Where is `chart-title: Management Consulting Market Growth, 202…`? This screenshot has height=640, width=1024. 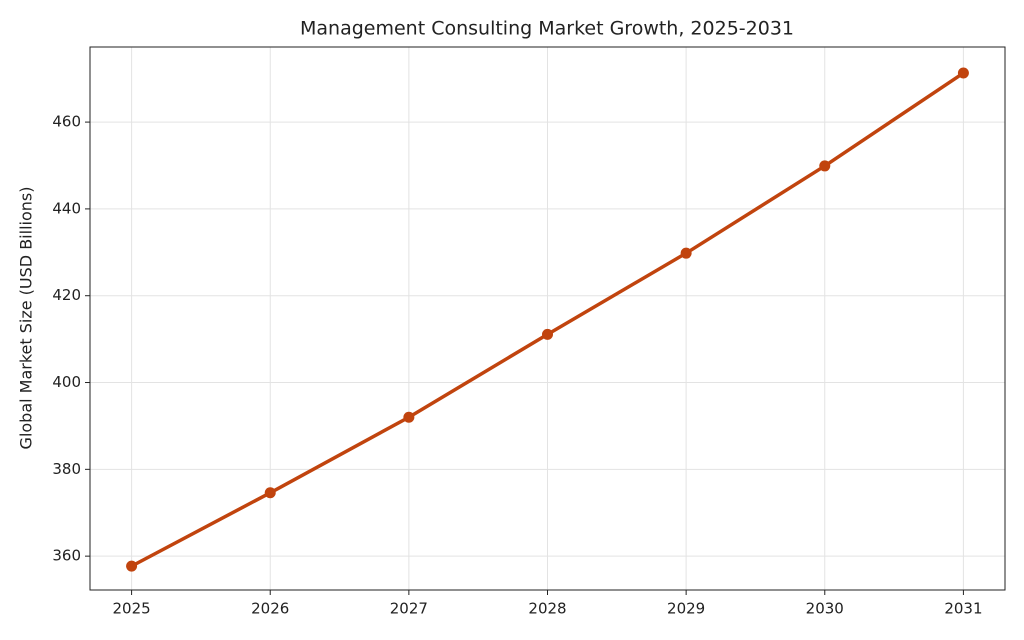
chart-title: Management Consulting Market Growth, 202… is located at coordinates (547, 29).